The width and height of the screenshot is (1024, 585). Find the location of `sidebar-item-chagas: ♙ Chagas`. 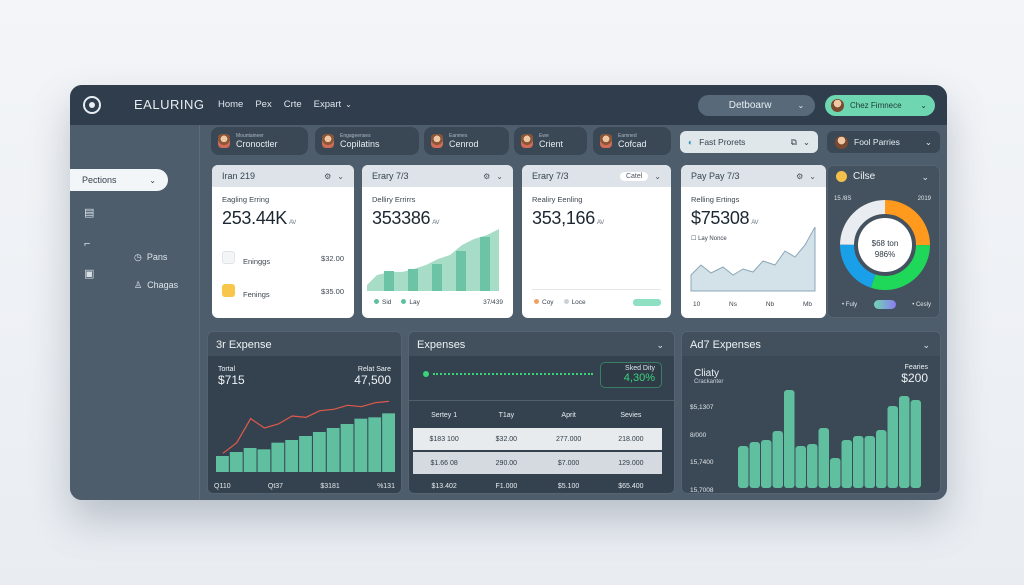

sidebar-item-chagas: ♙ Chagas is located at coordinates (156, 285).